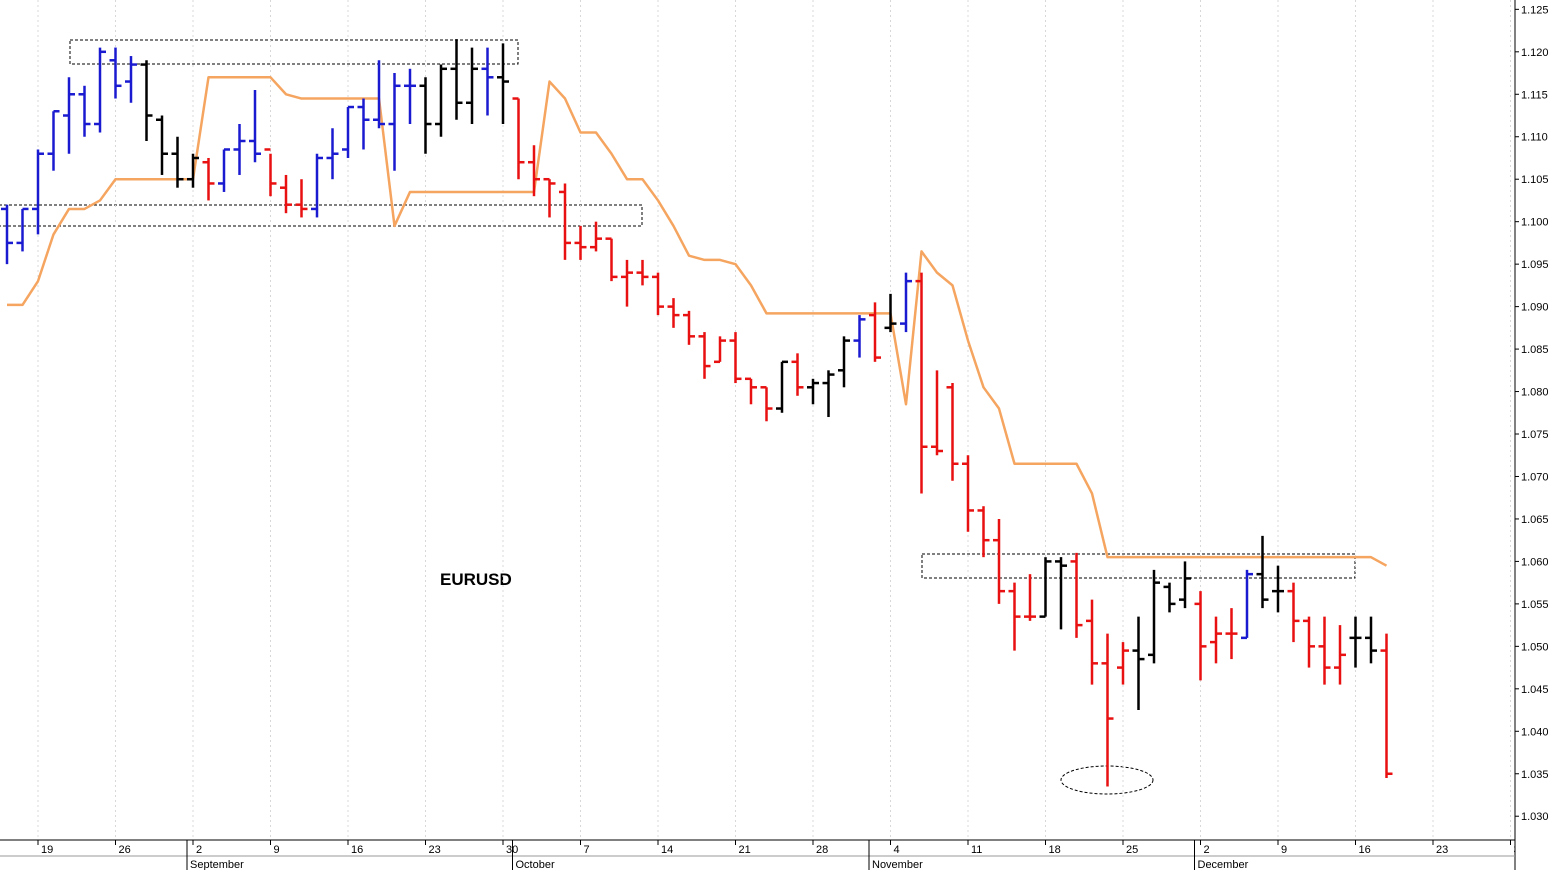  What do you see at coordinates (1534, 95) in the screenshot?
I see `y-tick-label: 1.115` at bounding box center [1534, 95].